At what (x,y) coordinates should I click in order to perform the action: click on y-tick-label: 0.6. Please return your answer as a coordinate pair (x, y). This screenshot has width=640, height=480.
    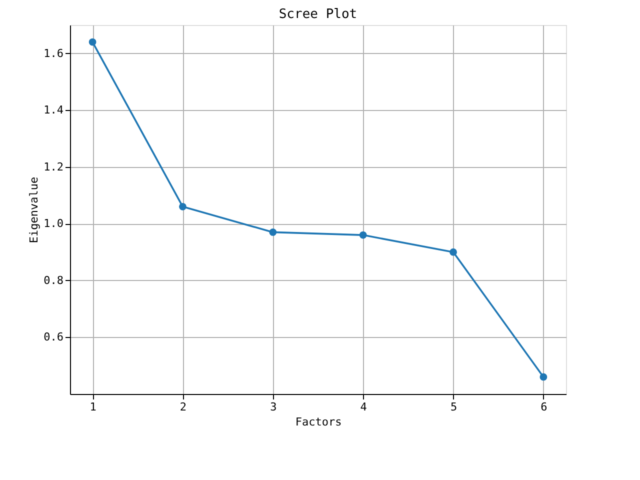
    Looking at the image, I should click on (54, 337).